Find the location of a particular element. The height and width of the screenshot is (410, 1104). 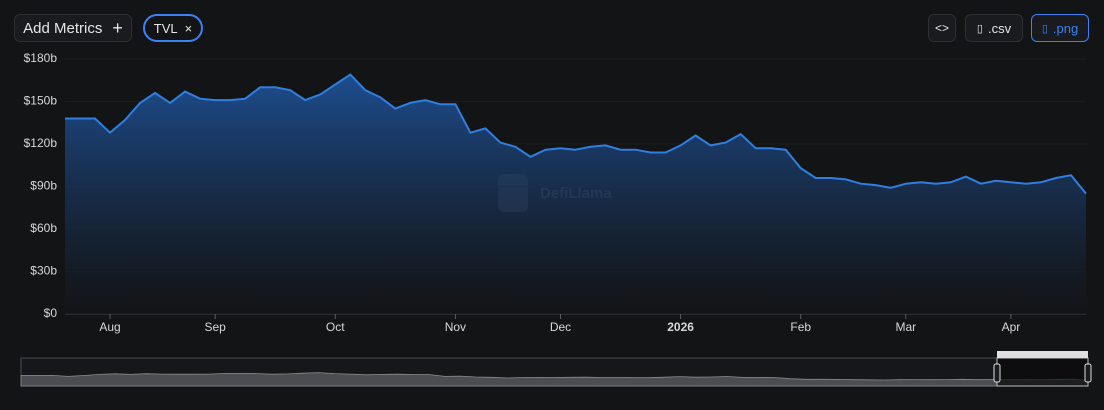

y-tick-label: $60b is located at coordinates (43, 228).